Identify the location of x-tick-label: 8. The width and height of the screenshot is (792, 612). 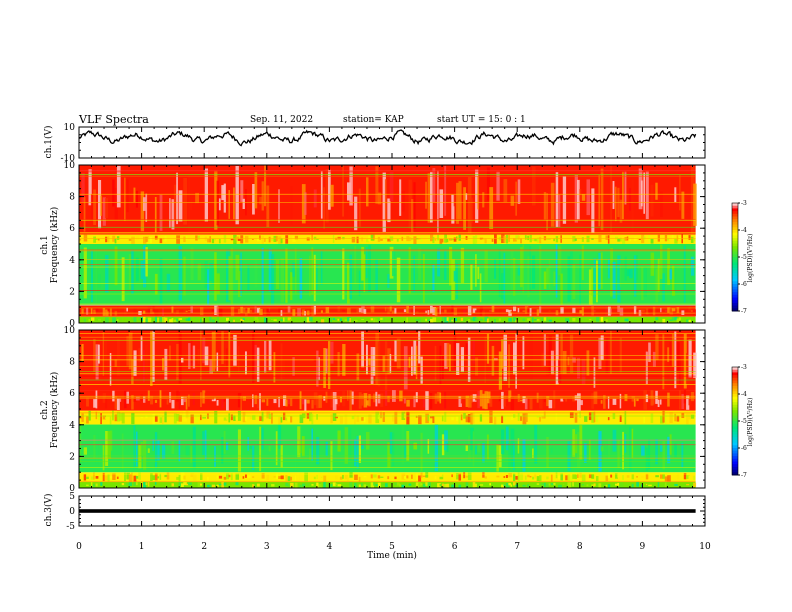
(580, 547).